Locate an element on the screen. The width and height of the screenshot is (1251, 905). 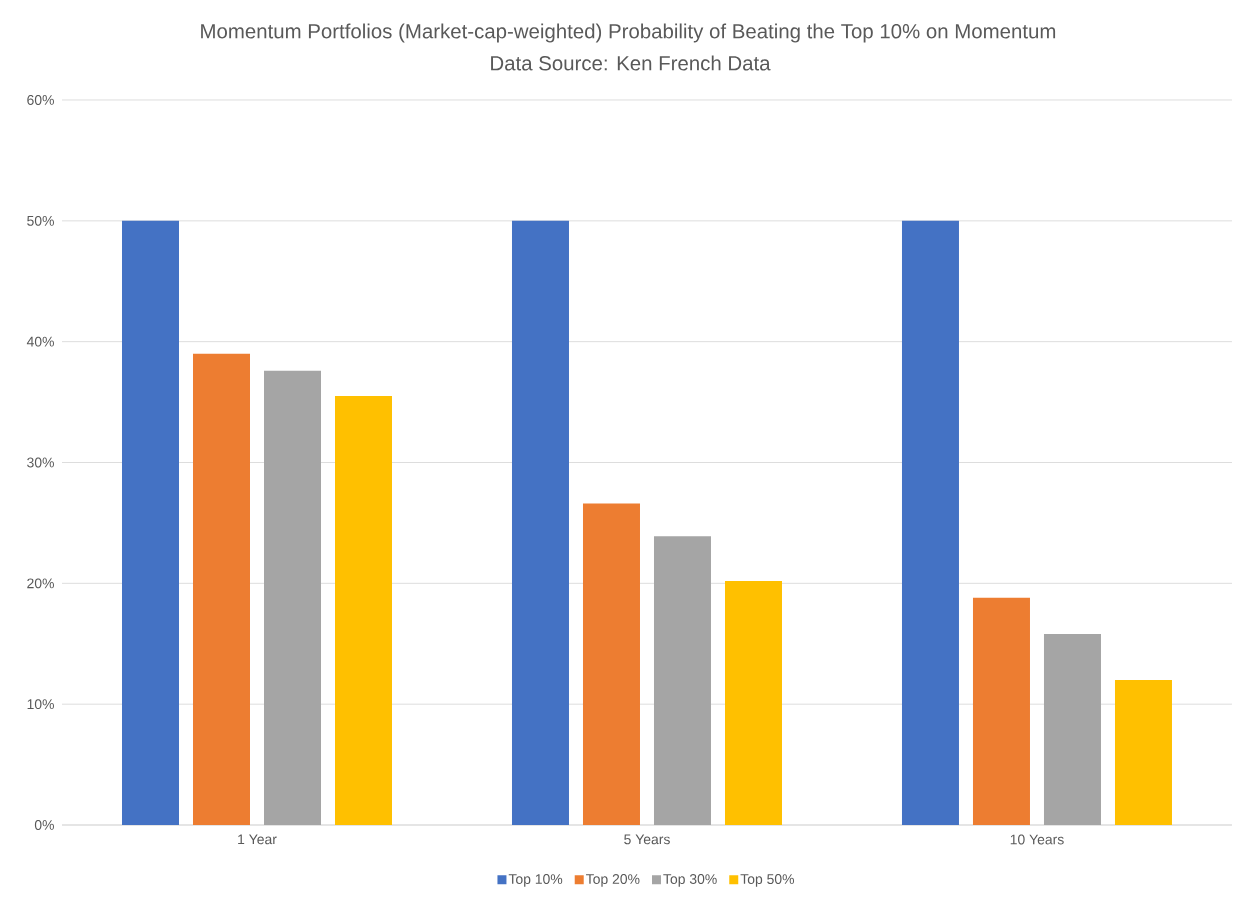
x-tick-label: 10 Years is located at coordinates (1037, 839).